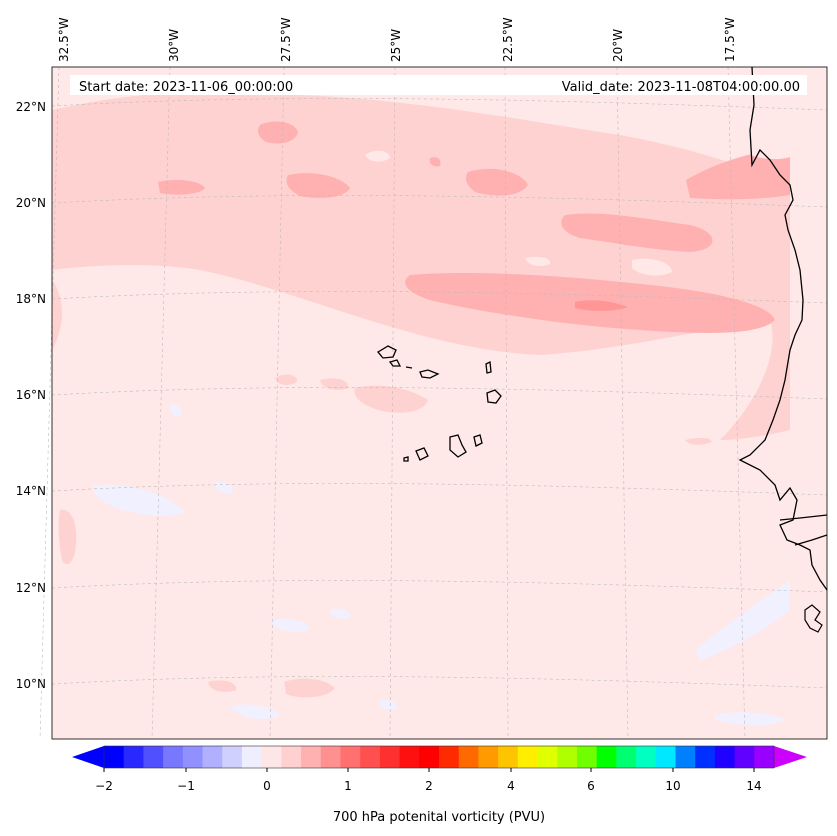 The image size is (837, 836). Describe the element at coordinates (31, 684) in the screenshot. I see `lat-label: 10°N` at that location.